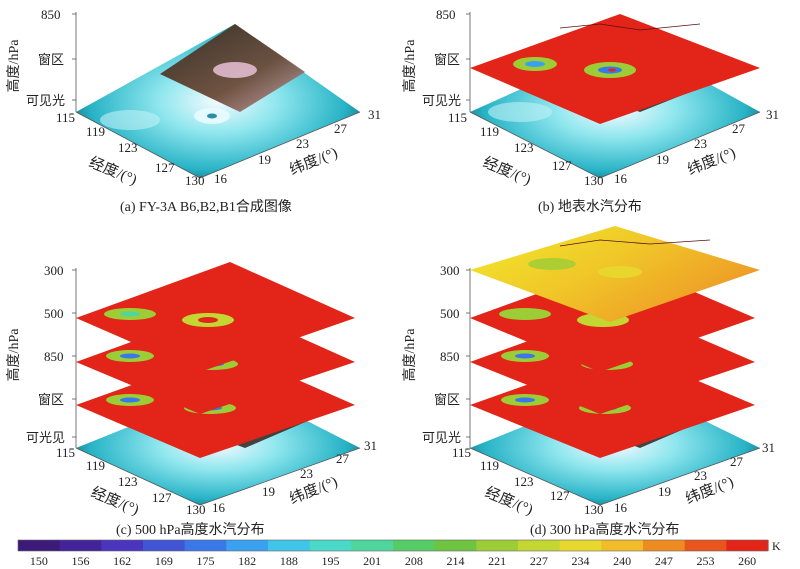  Describe the element at coordinates (621, 507) in the screenshot. I see `latitude-tick-label: 16` at that location.